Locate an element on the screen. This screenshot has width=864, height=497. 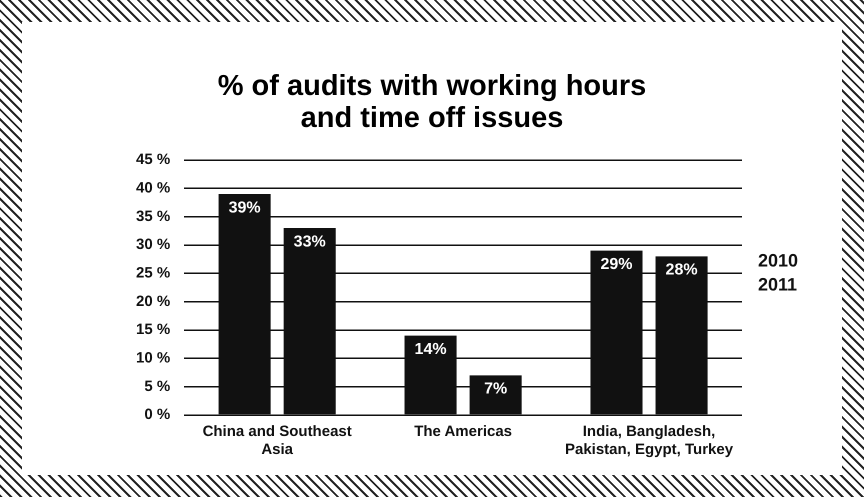
text: 2010 is located at coordinates (778, 260).